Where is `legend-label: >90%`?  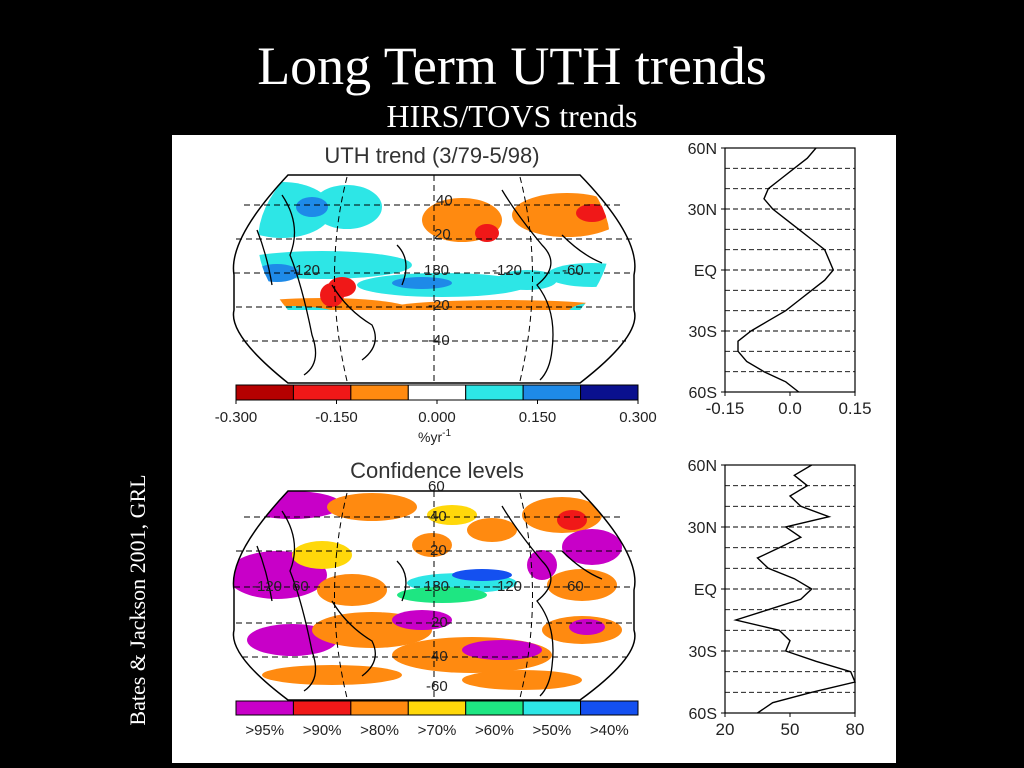
legend-label: >90% is located at coordinates (322, 730).